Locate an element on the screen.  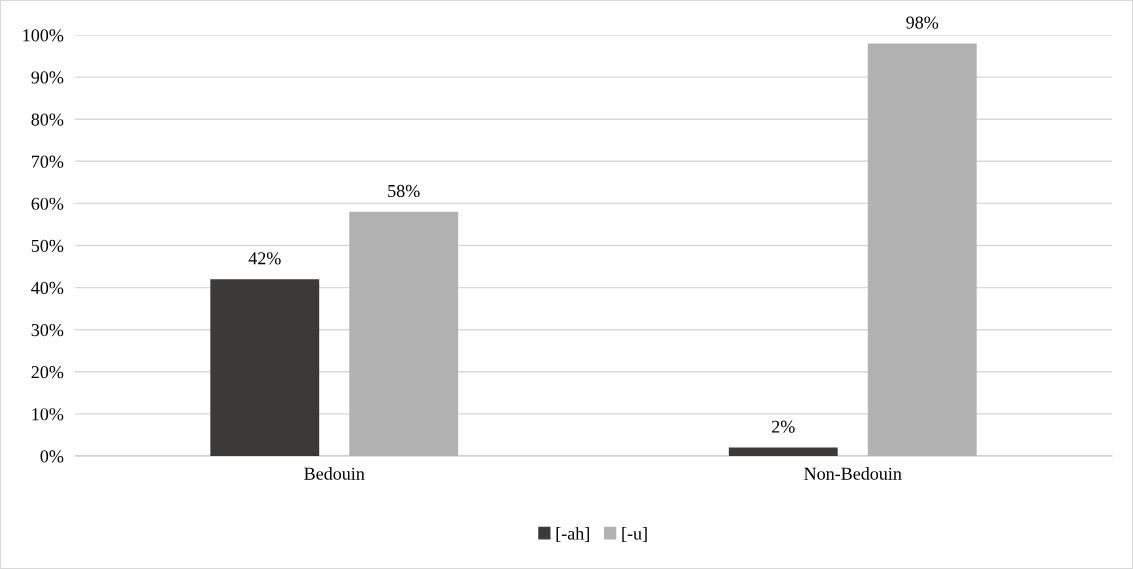
y-tick-label: 90% is located at coordinates (47, 77).